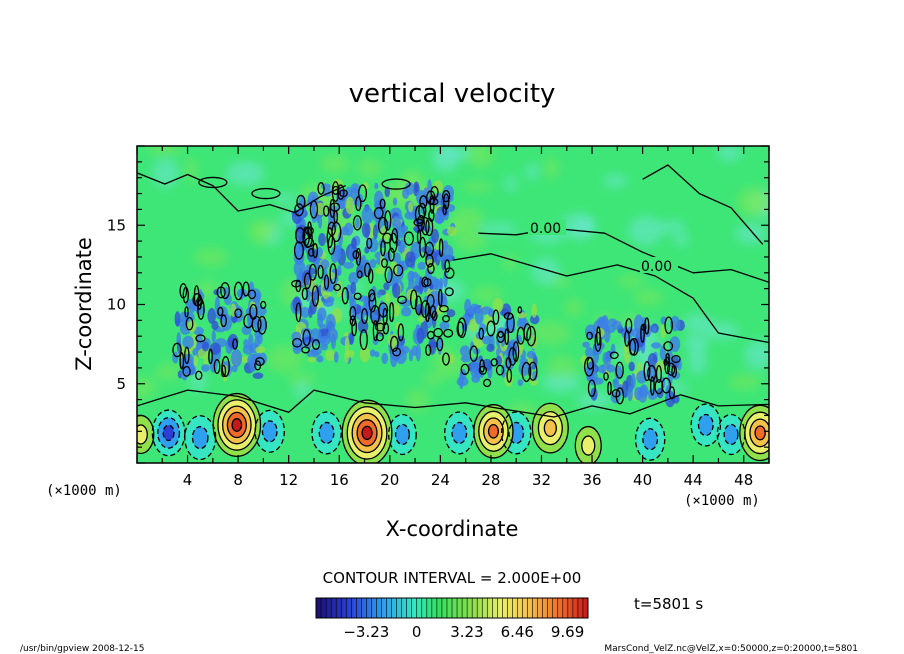 The width and height of the screenshot is (904, 654). What do you see at coordinates (668, 604) in the screenshot?
I see `time-label: t=5801 s` at bounding box center [668, 604].